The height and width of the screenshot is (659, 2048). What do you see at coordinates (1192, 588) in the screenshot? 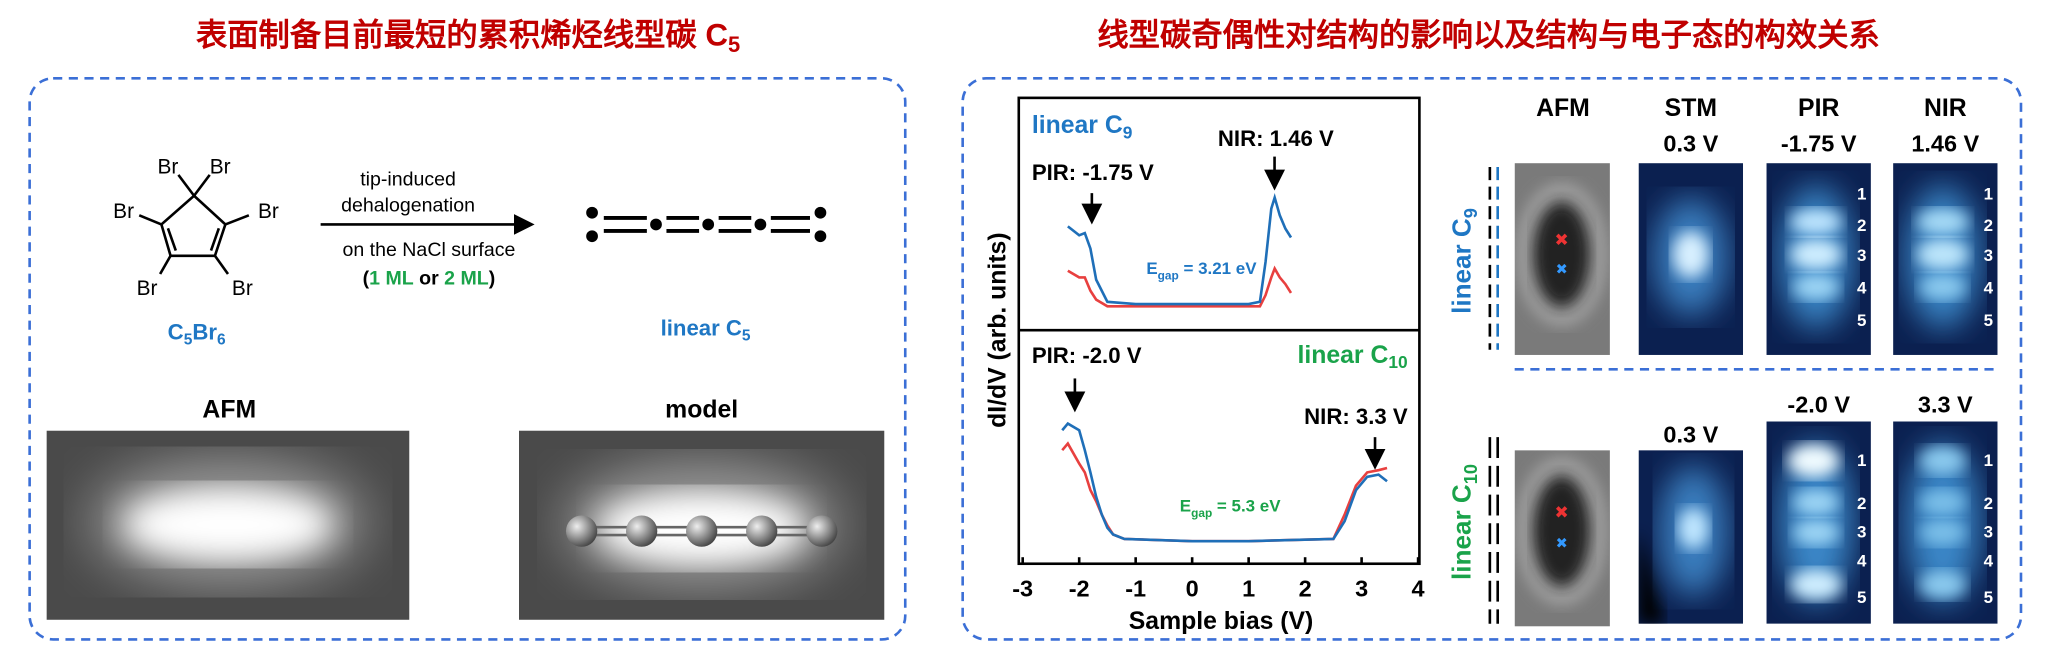
I see `x-tick-label: 0` at bounding box center [1192, 588].